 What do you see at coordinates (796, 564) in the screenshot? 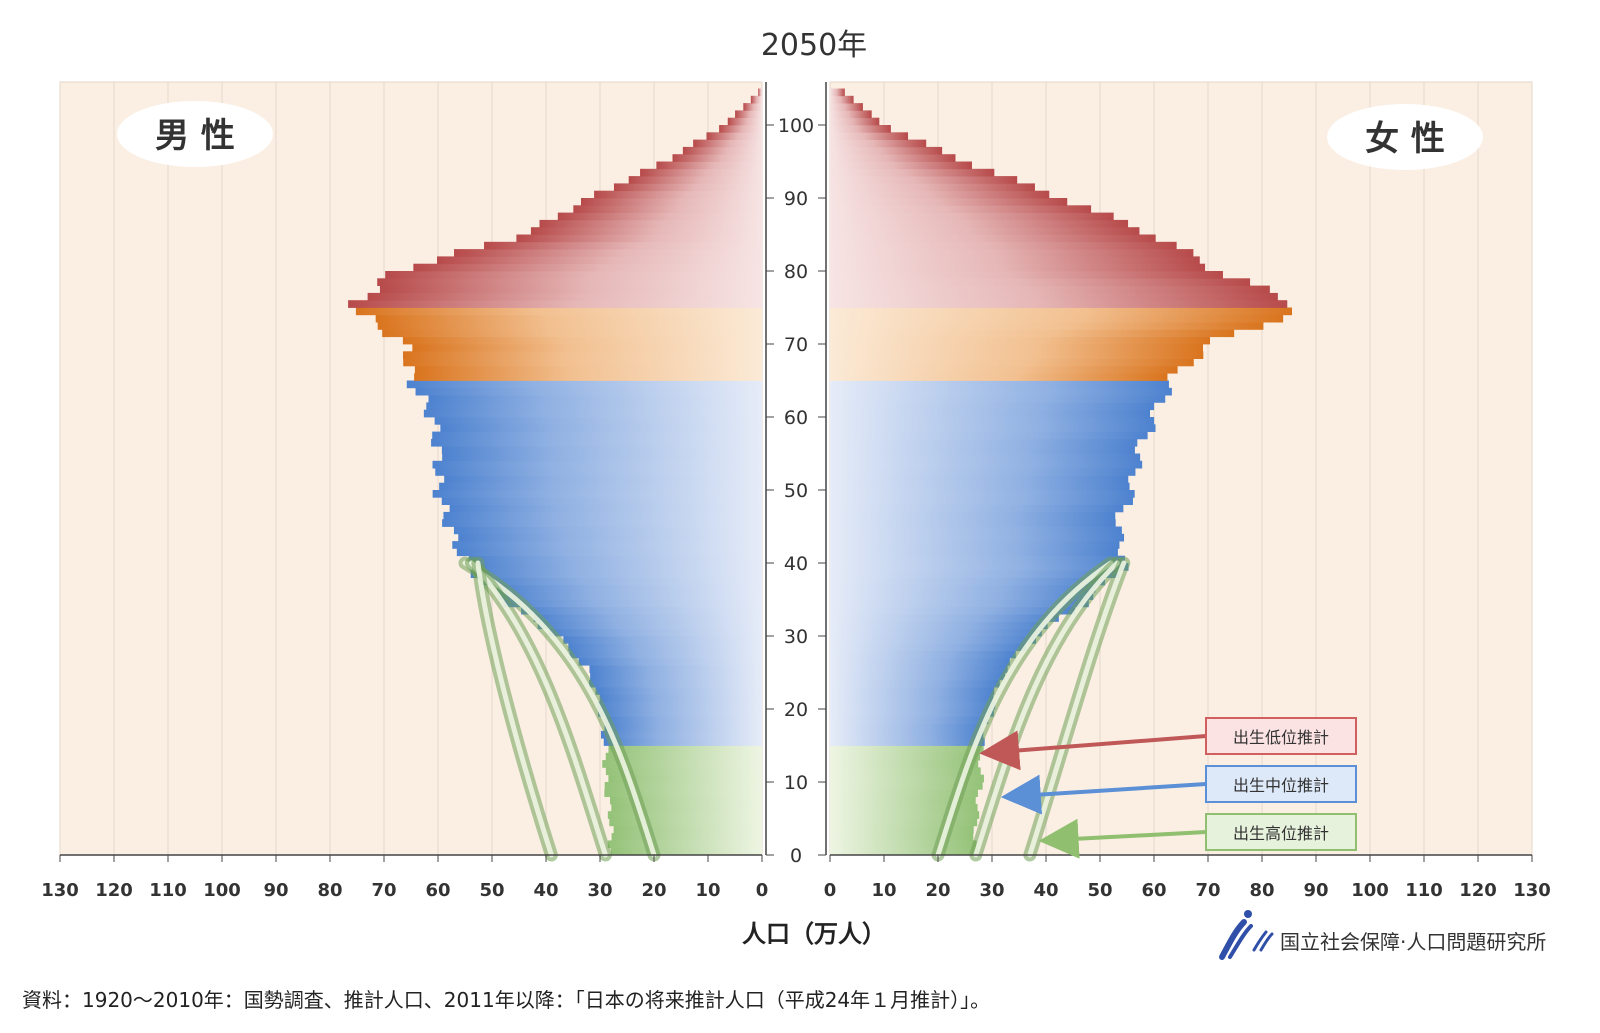
I see `age-tick-label: 40` at bounding box center [796, 564].